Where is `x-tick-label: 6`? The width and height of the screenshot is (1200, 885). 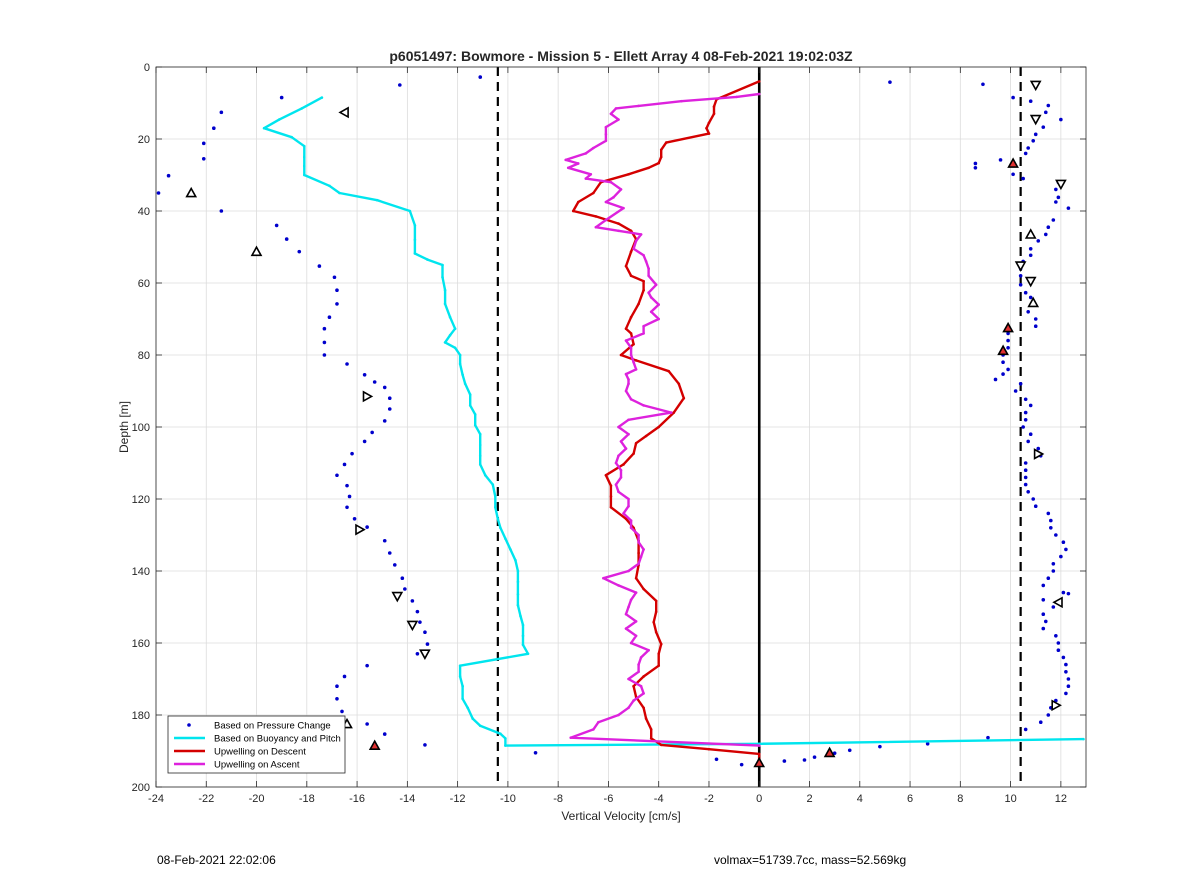
x-tick-label: 6 is located at coordinates (910, 799).